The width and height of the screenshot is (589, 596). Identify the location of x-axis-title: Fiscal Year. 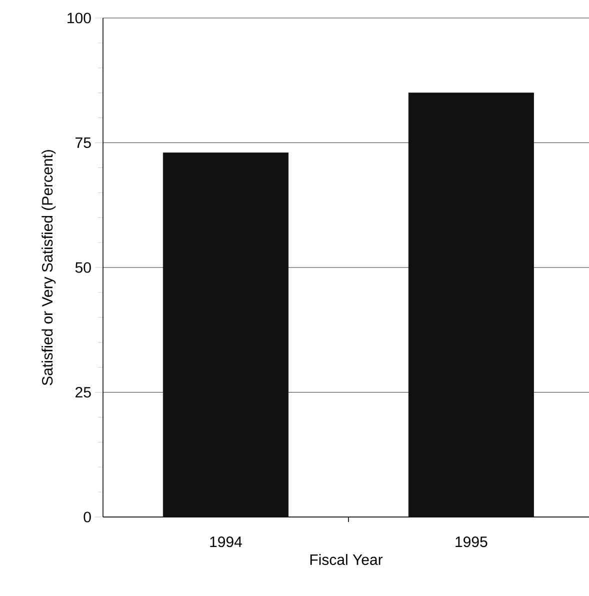
(346, 559).